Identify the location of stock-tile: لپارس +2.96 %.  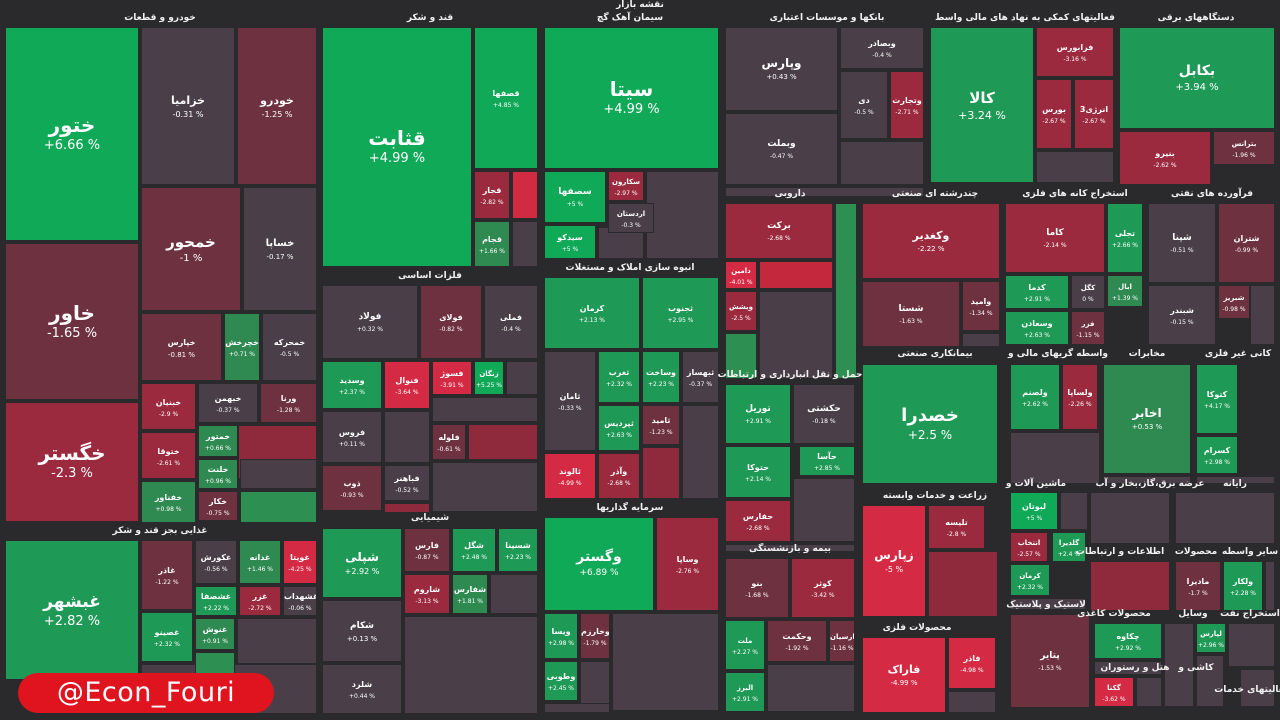
(1211, 638).